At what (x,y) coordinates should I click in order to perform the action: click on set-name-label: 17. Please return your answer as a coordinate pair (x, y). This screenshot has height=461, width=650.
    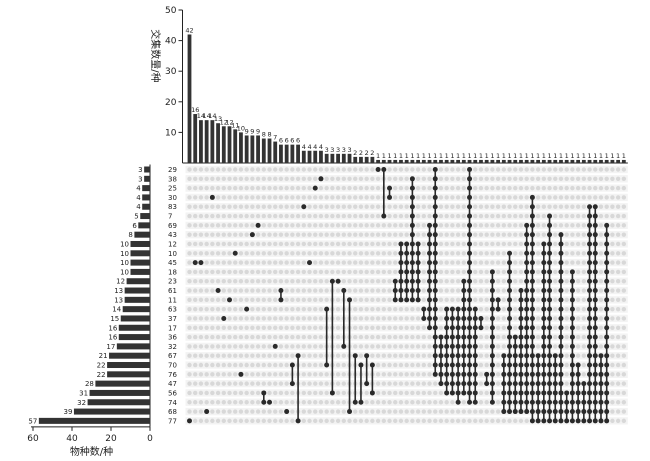
    Looking at the image, I should click on (172, 328).